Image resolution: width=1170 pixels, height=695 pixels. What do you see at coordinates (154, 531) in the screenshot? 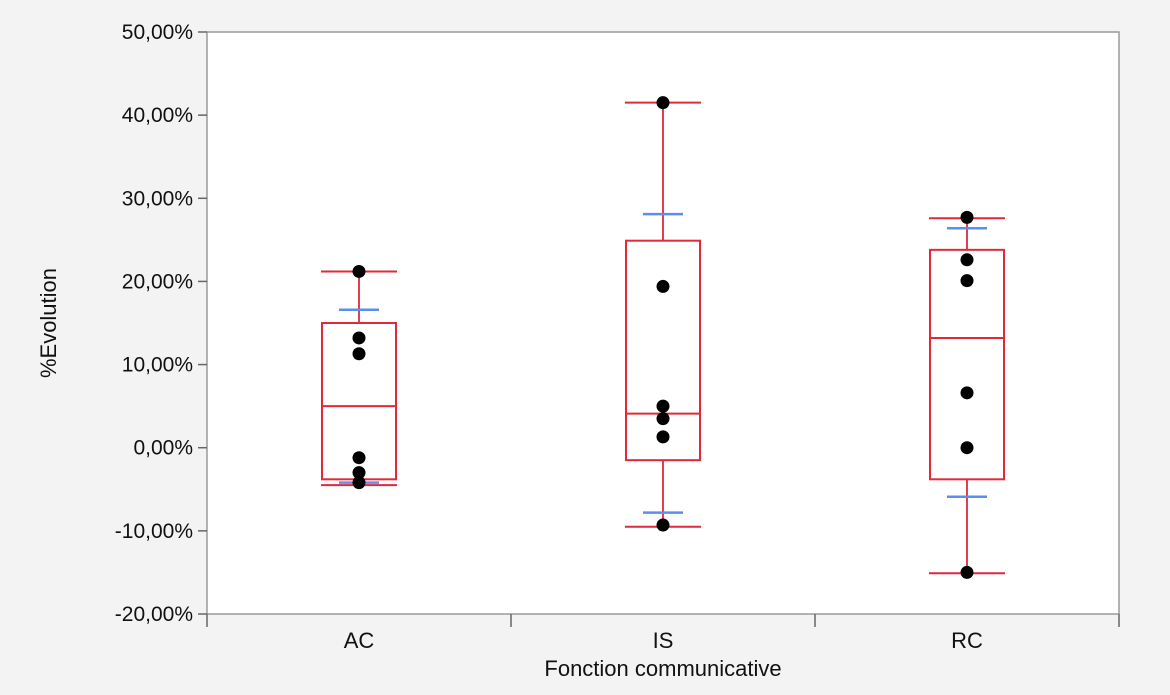
I see `y-tick-label: -10,00%` at bounding box center [154, 531].